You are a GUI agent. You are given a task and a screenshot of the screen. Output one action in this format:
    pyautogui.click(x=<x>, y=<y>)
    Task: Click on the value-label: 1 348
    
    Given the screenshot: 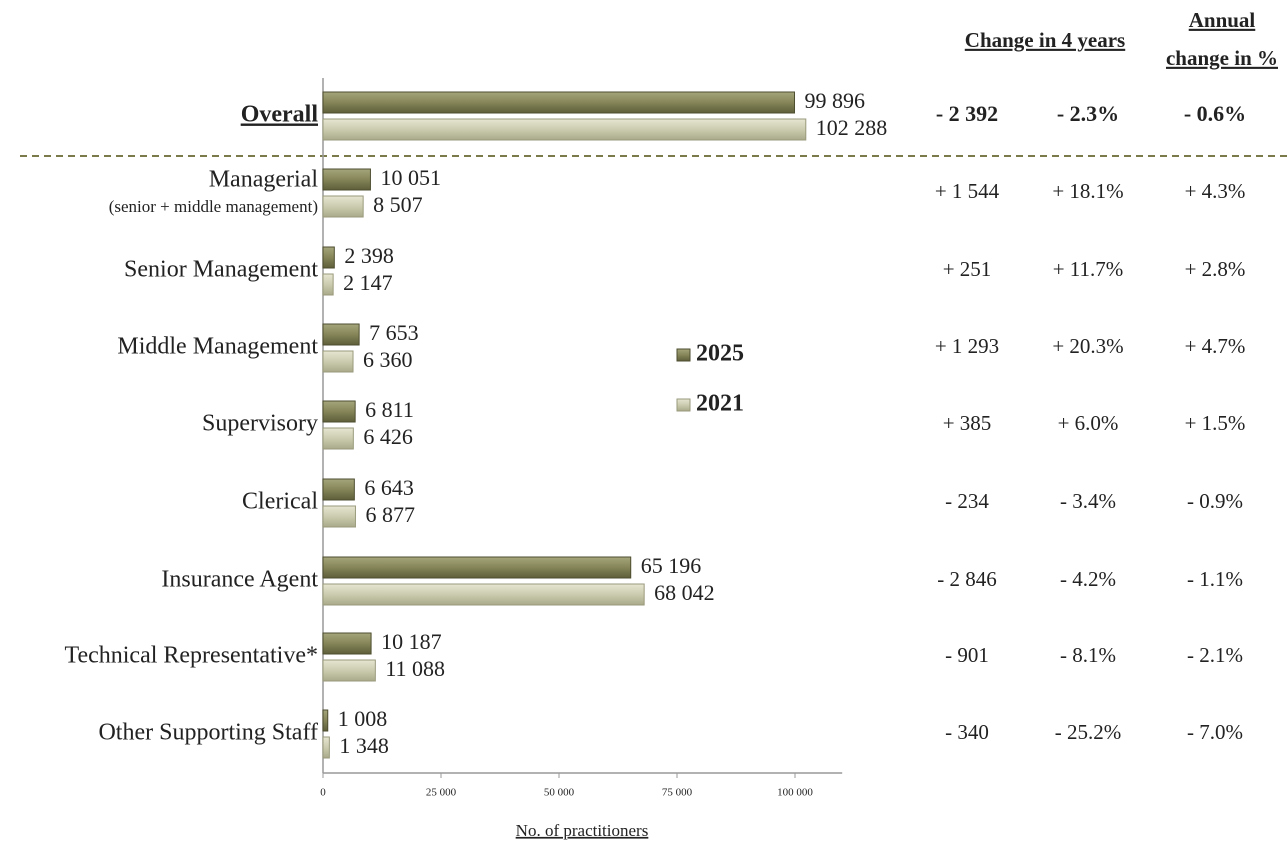 What is the action you would take?
    pyautogui.click(x=364, y=745)
    